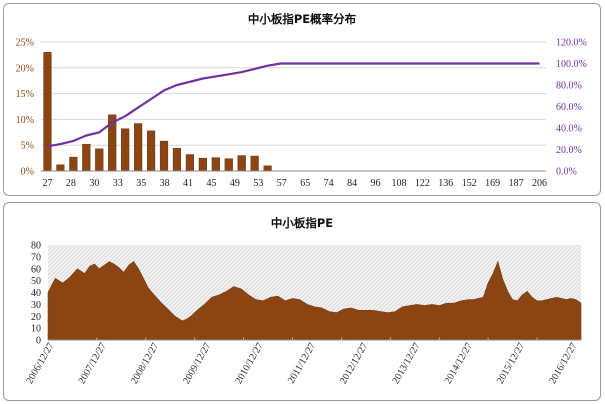 The width and height of the screenshot is (605, 404). Describe the element at coordinates (38, 341) in the screenshot. I see `y-tick-label: 0` at that location.